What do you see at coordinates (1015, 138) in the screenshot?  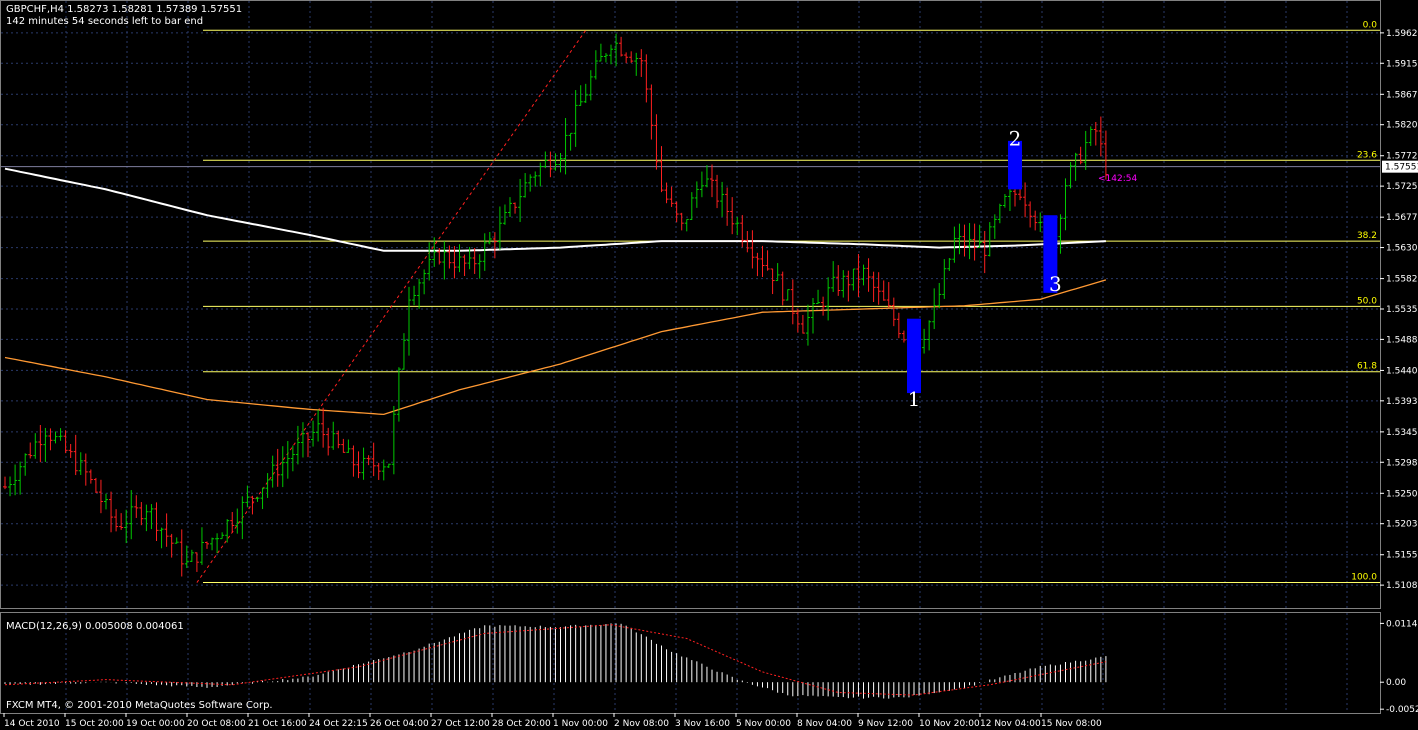 I see `wave-label: 2` at bounding box center [1015, 138].